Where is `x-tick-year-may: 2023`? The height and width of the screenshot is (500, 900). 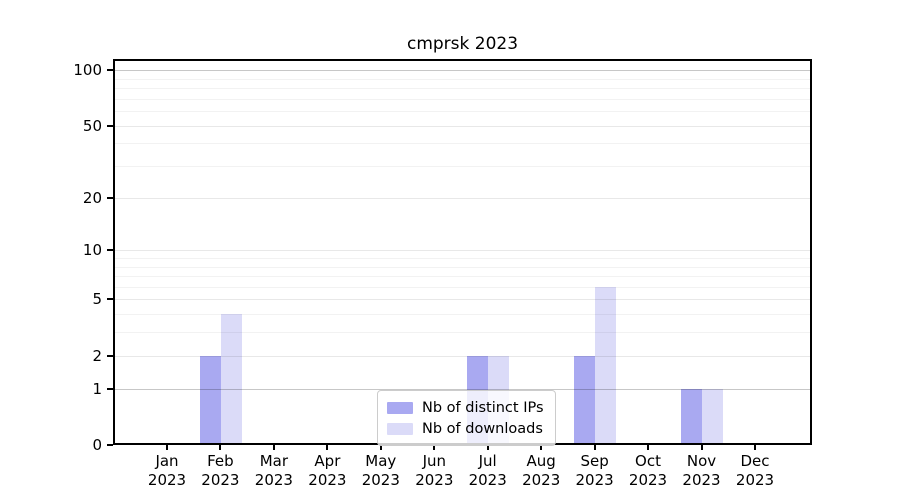 x-tick-year-may: 2023 is located at coordinates (380, 480).